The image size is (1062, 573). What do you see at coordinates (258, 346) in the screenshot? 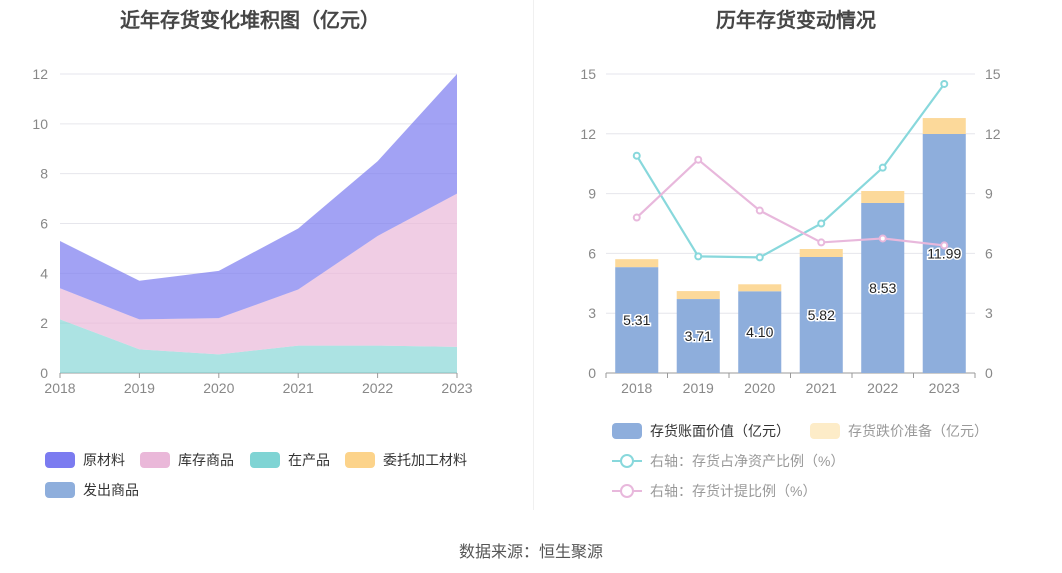
I see `area-在产品` at bounding box center [258, 346].